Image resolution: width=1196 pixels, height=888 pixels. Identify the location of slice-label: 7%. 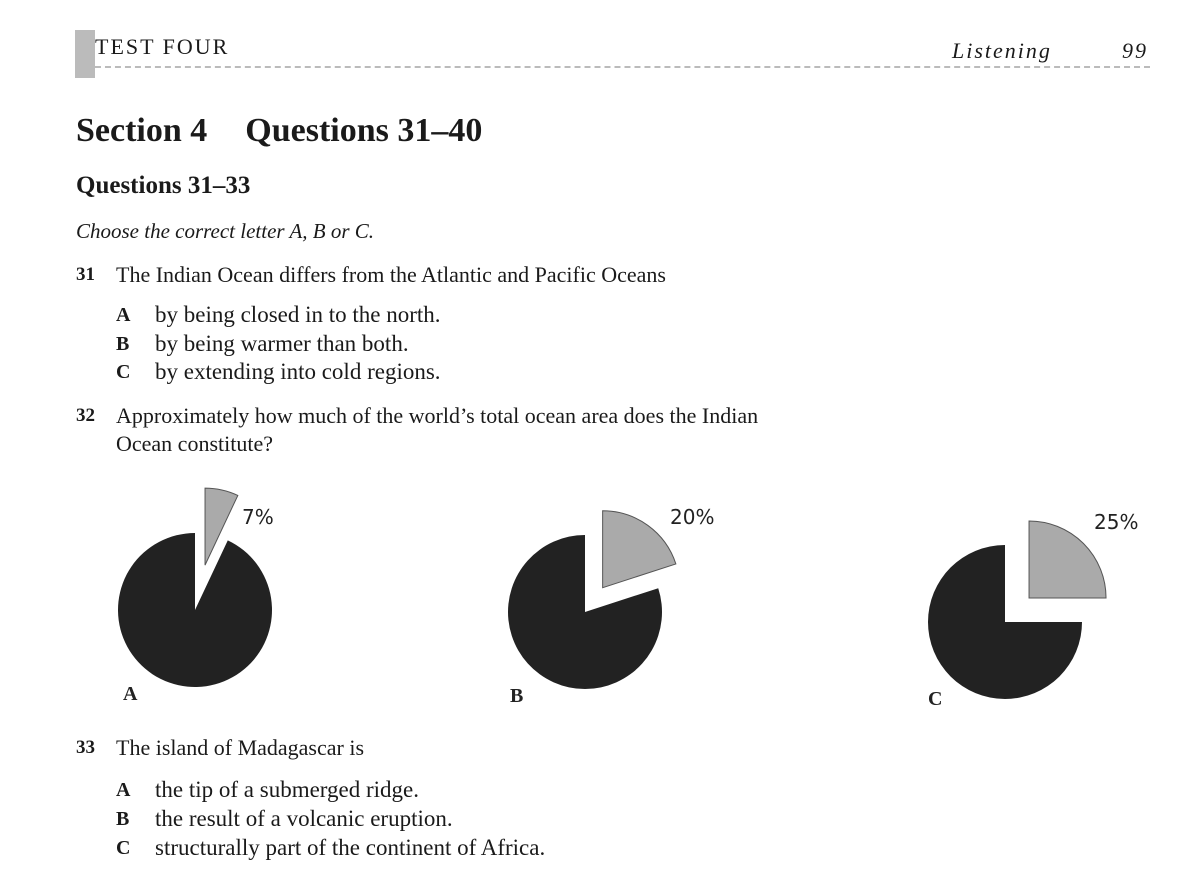
(258, 517).